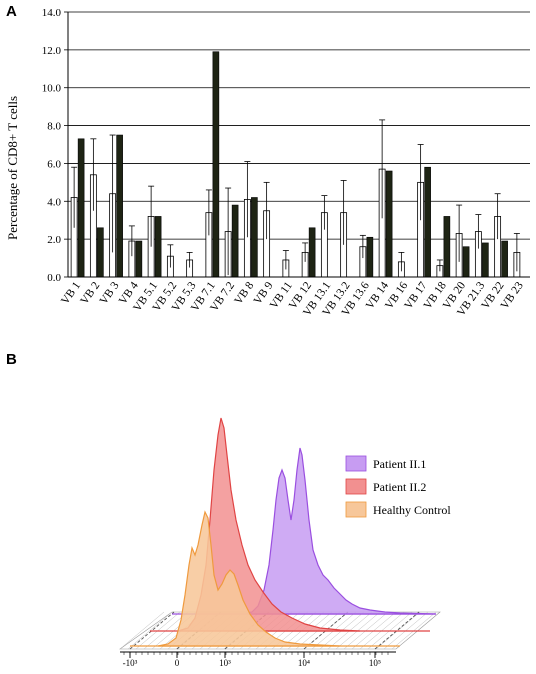 The image size is (536, 674). What do you see at coordinates (130, 663) in the screenshot?
I see `x-tick-label-neg-1e3: -10³` at bounding box center [130, 663].